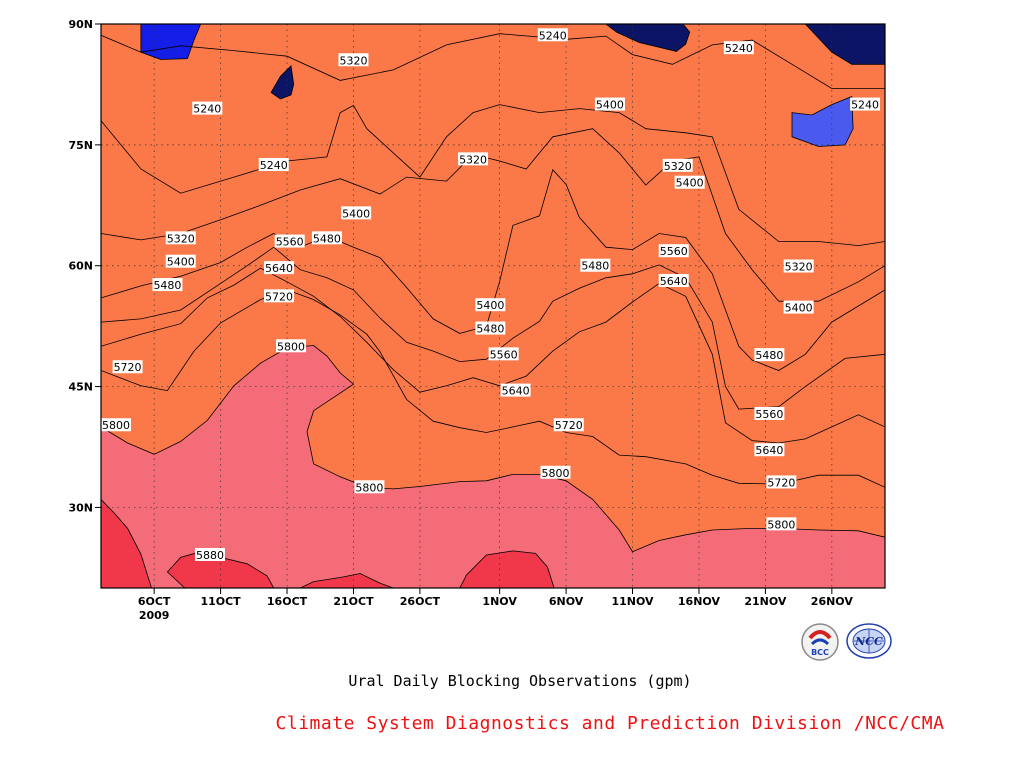  What do you see at coordinates (520, 681) in the screenshot?
I see `chart-title: Ural Daily Blocking Observations (gpm)` at bounding box center [520, 681].